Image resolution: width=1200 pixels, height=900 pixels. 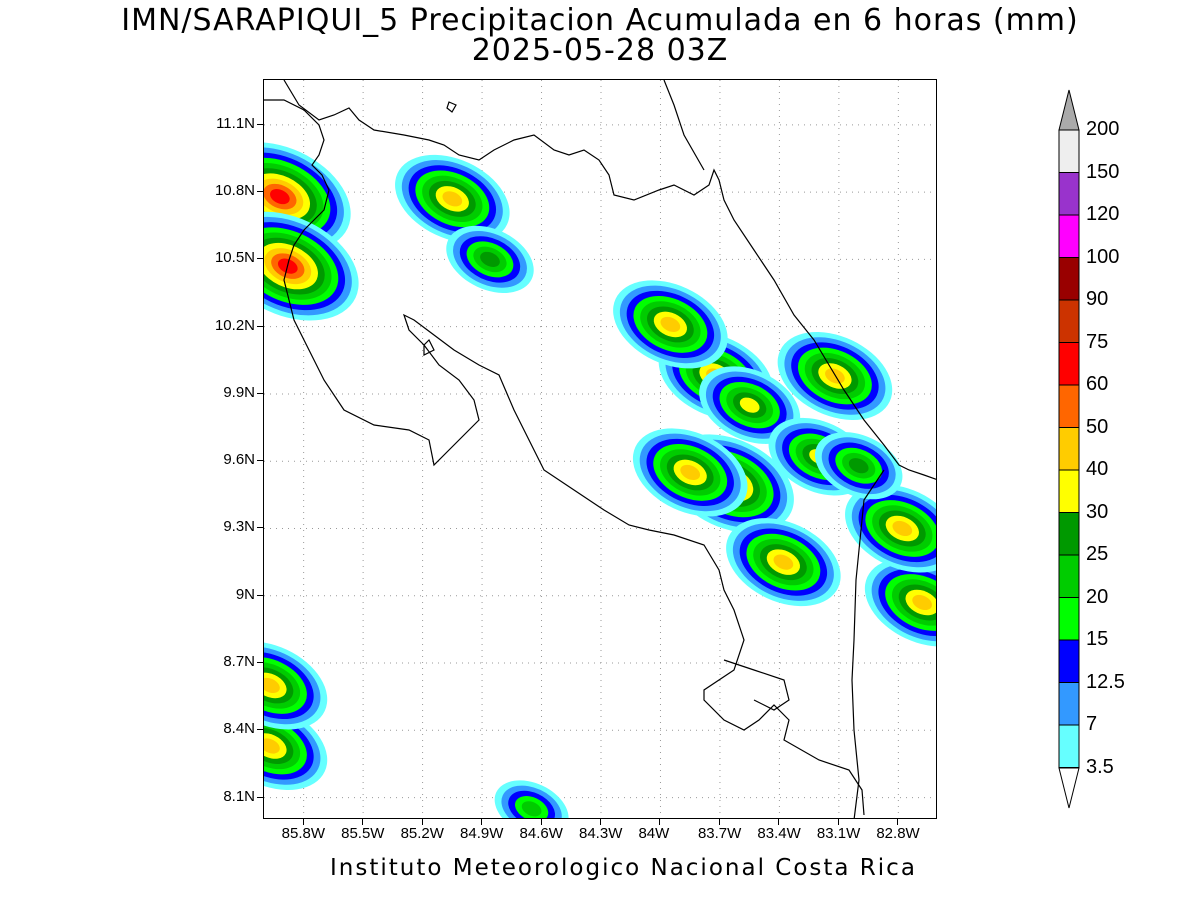 What do you see at coordinates (654, 833) in the screenshot?
I see `lon-tick-label: 84W` at bounding box center [654, 833].